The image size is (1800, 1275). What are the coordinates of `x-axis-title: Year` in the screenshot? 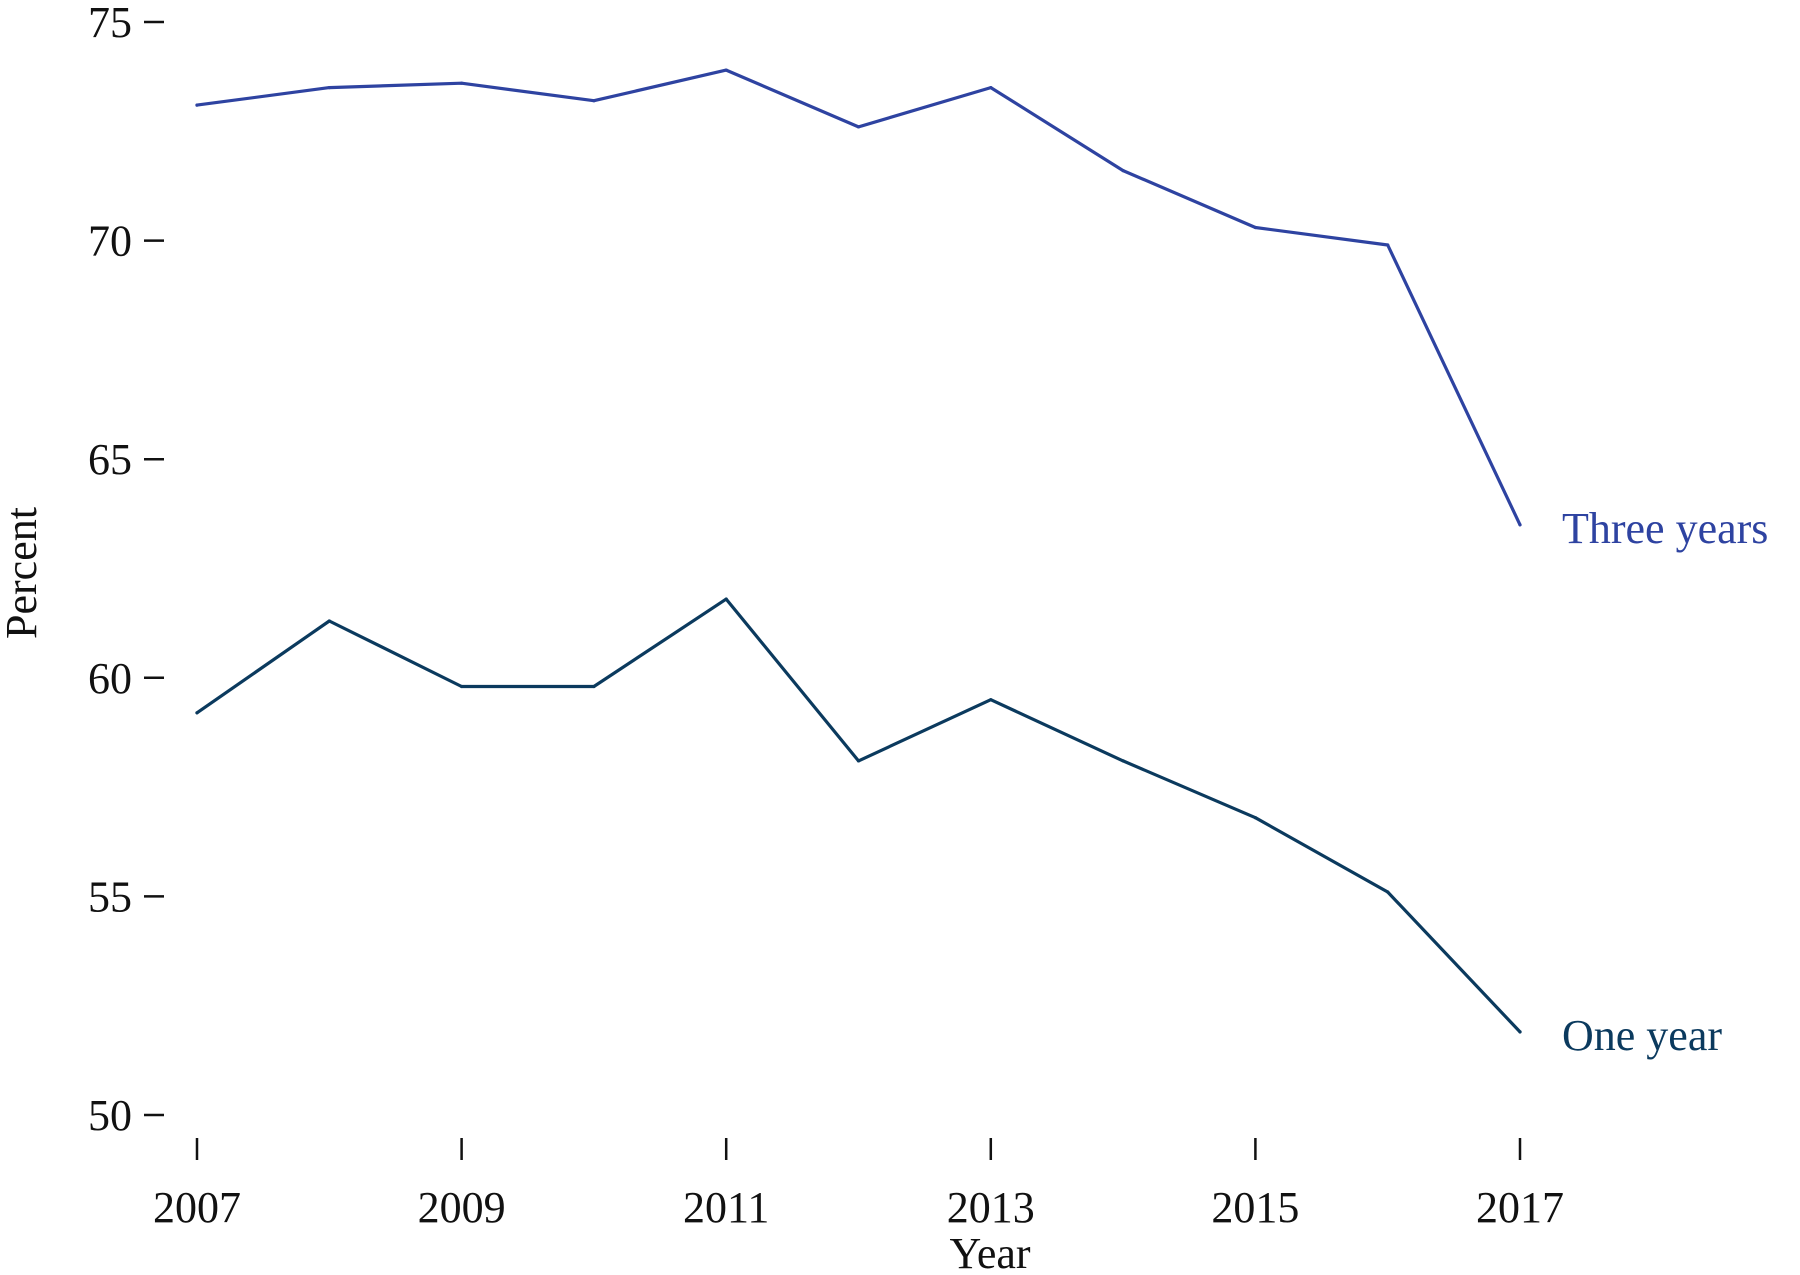 It's located at (989, 1252).